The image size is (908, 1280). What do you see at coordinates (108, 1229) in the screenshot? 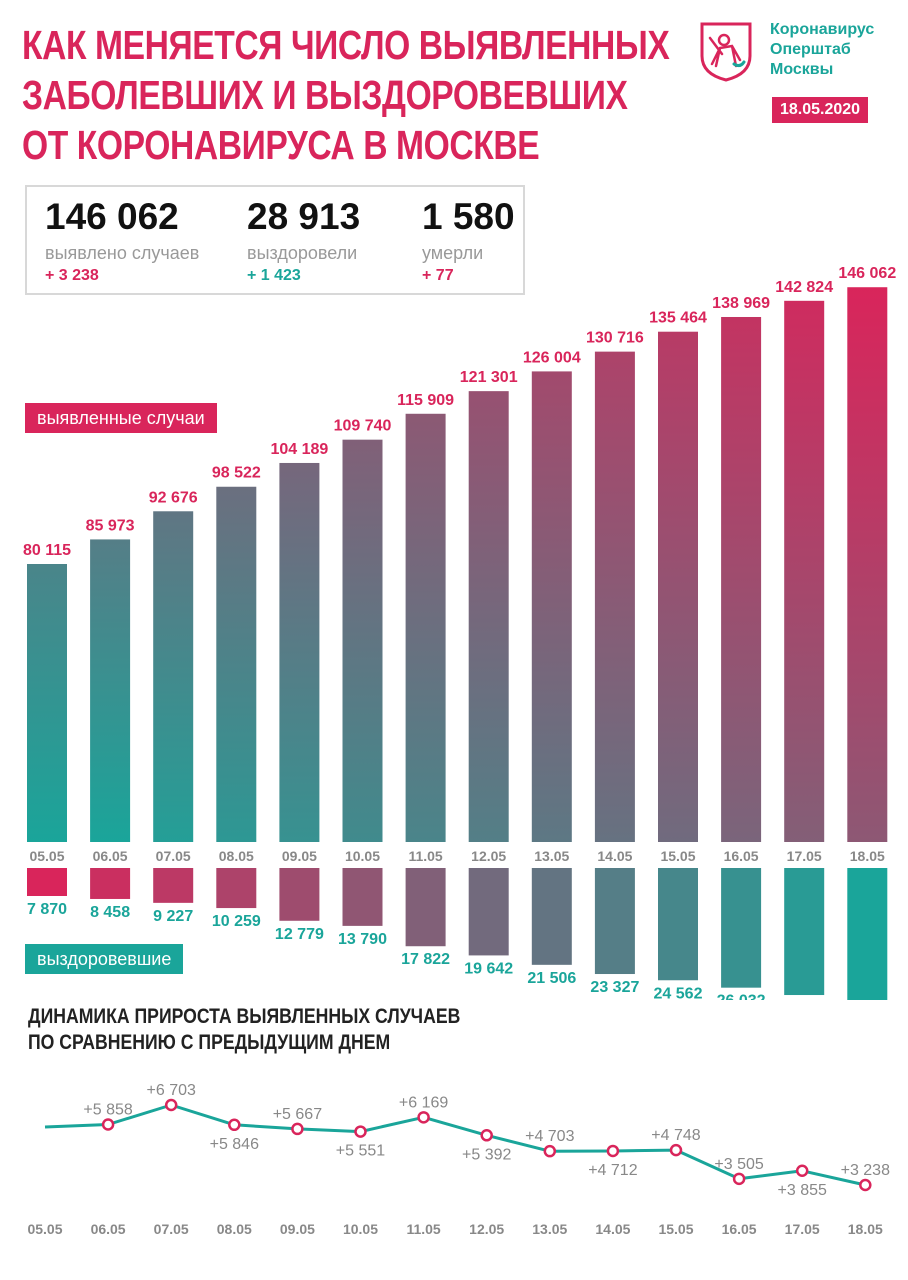
I see `line-category-label: 06.05` at bounding box center [108, 1229].